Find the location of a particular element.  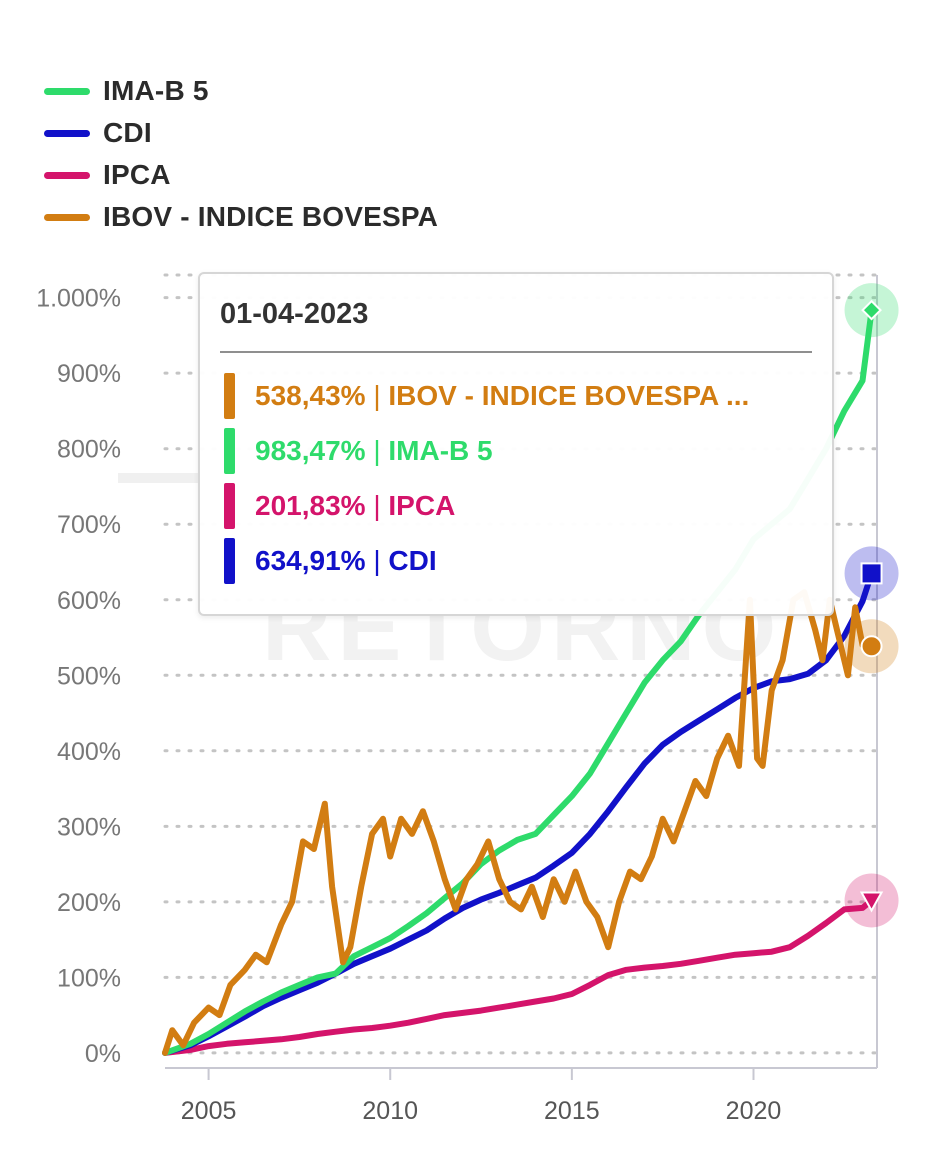

tooltip-divider is located at coordinates (516, 352).